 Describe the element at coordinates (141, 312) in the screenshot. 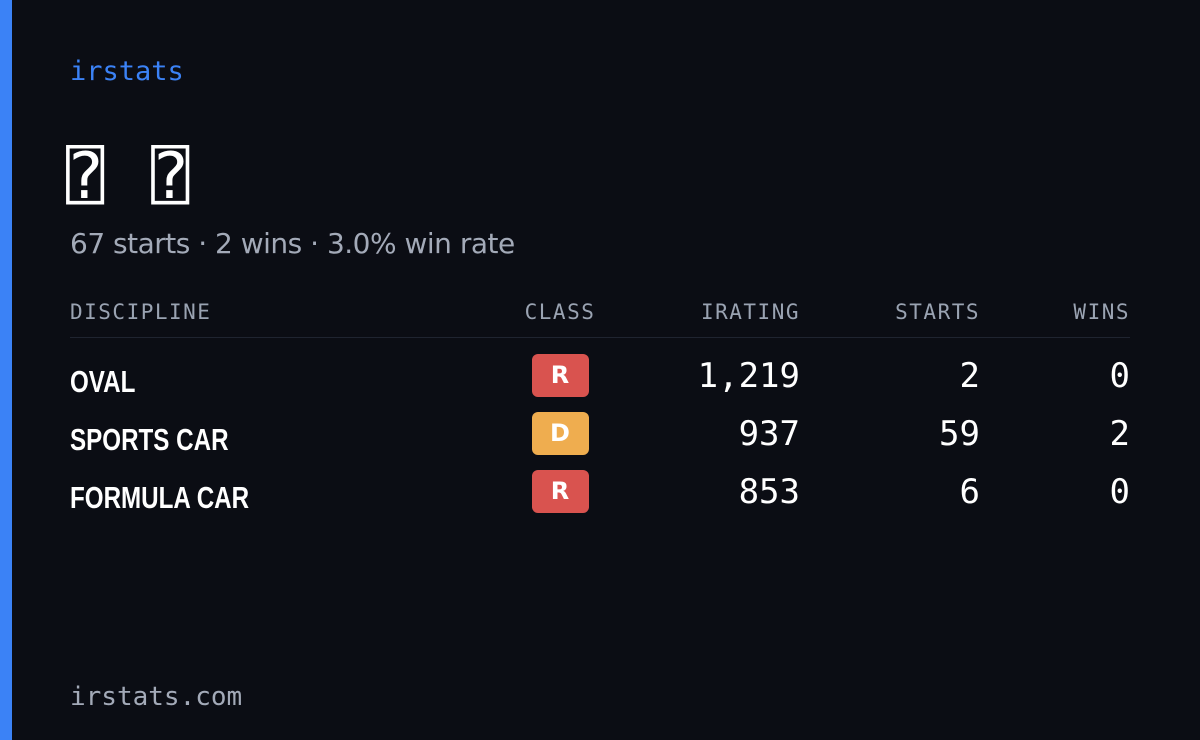

I see `column-header: DISCIPLINE` at that location.